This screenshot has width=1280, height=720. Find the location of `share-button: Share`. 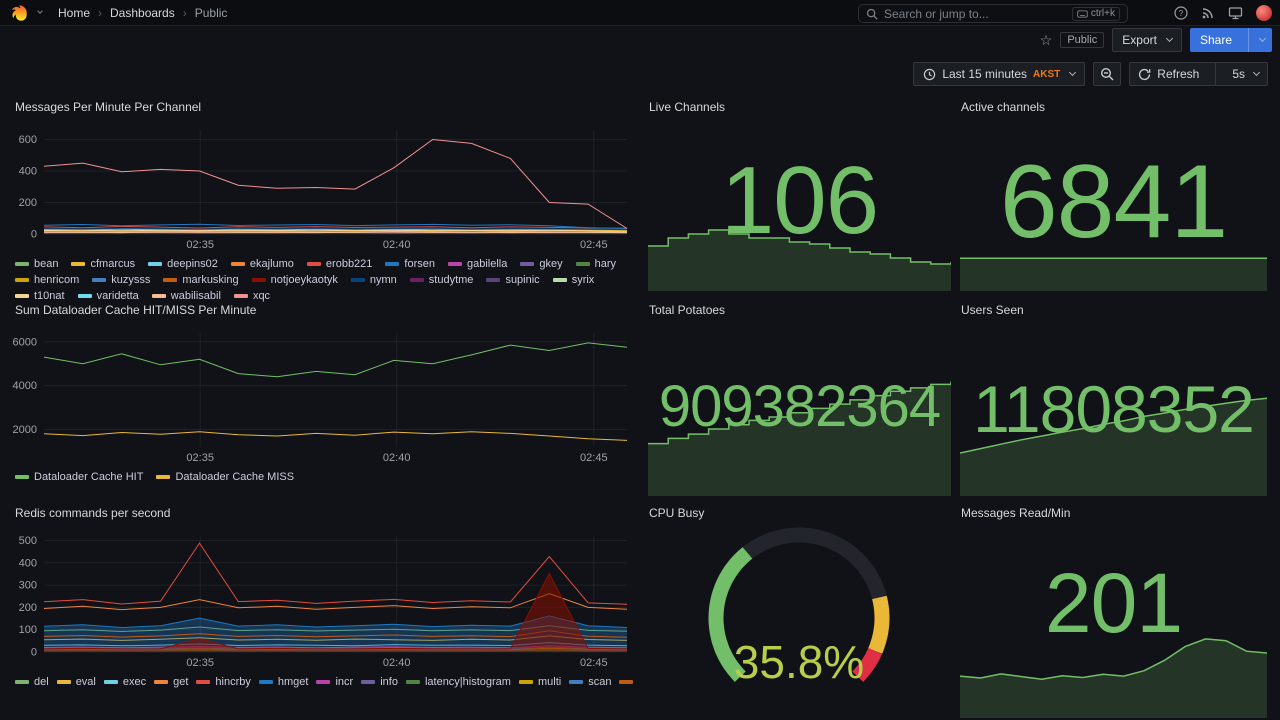

share-button: Share is located at coordinates (1230, 40).